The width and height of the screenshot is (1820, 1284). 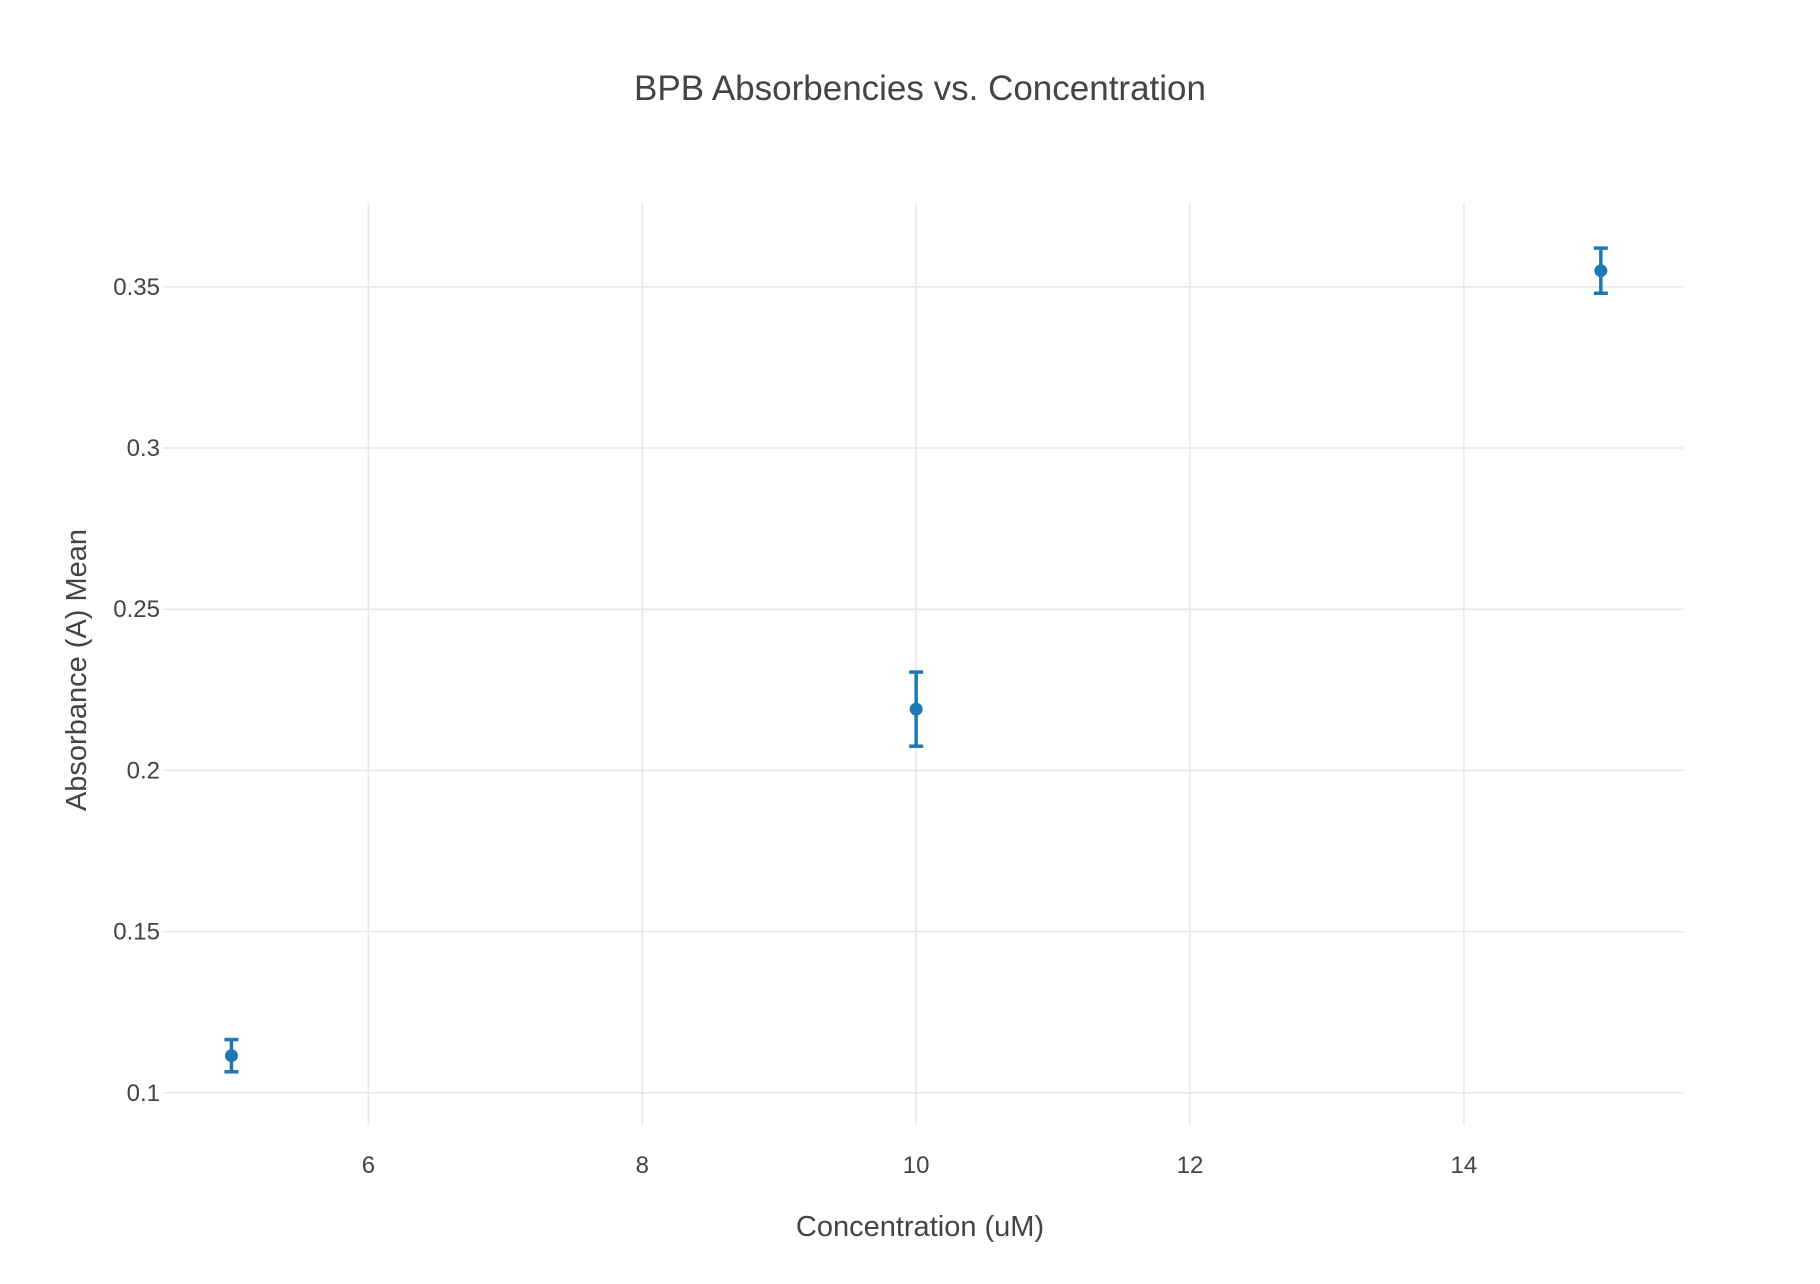 What do you see at coordinates (920, 1227) in the screenshot?
I see `x-axis-title: Concentration (uM)` at bounding box center [920, 1227].